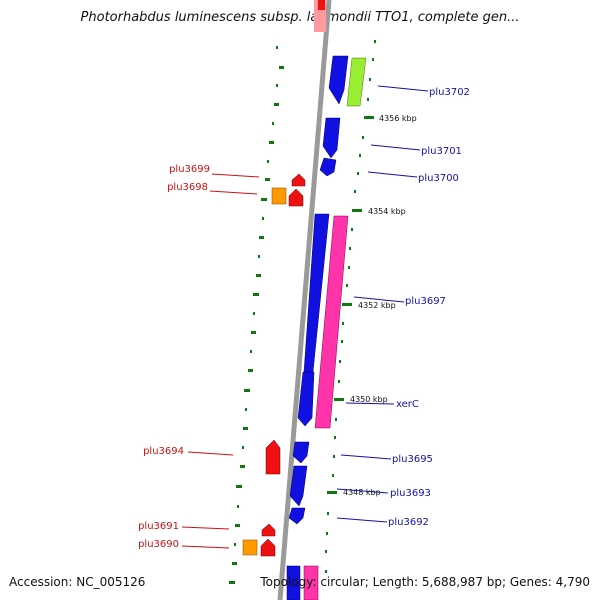  I want to click on scale-label-4350: 4350 kbp, so click(369, 399).